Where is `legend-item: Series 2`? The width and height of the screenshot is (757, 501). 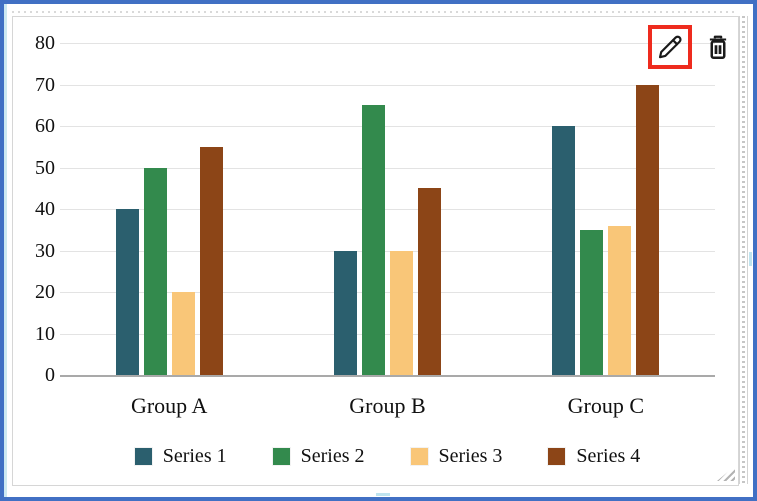 legend-item: Series 2 is located at coordinates (318, 456).